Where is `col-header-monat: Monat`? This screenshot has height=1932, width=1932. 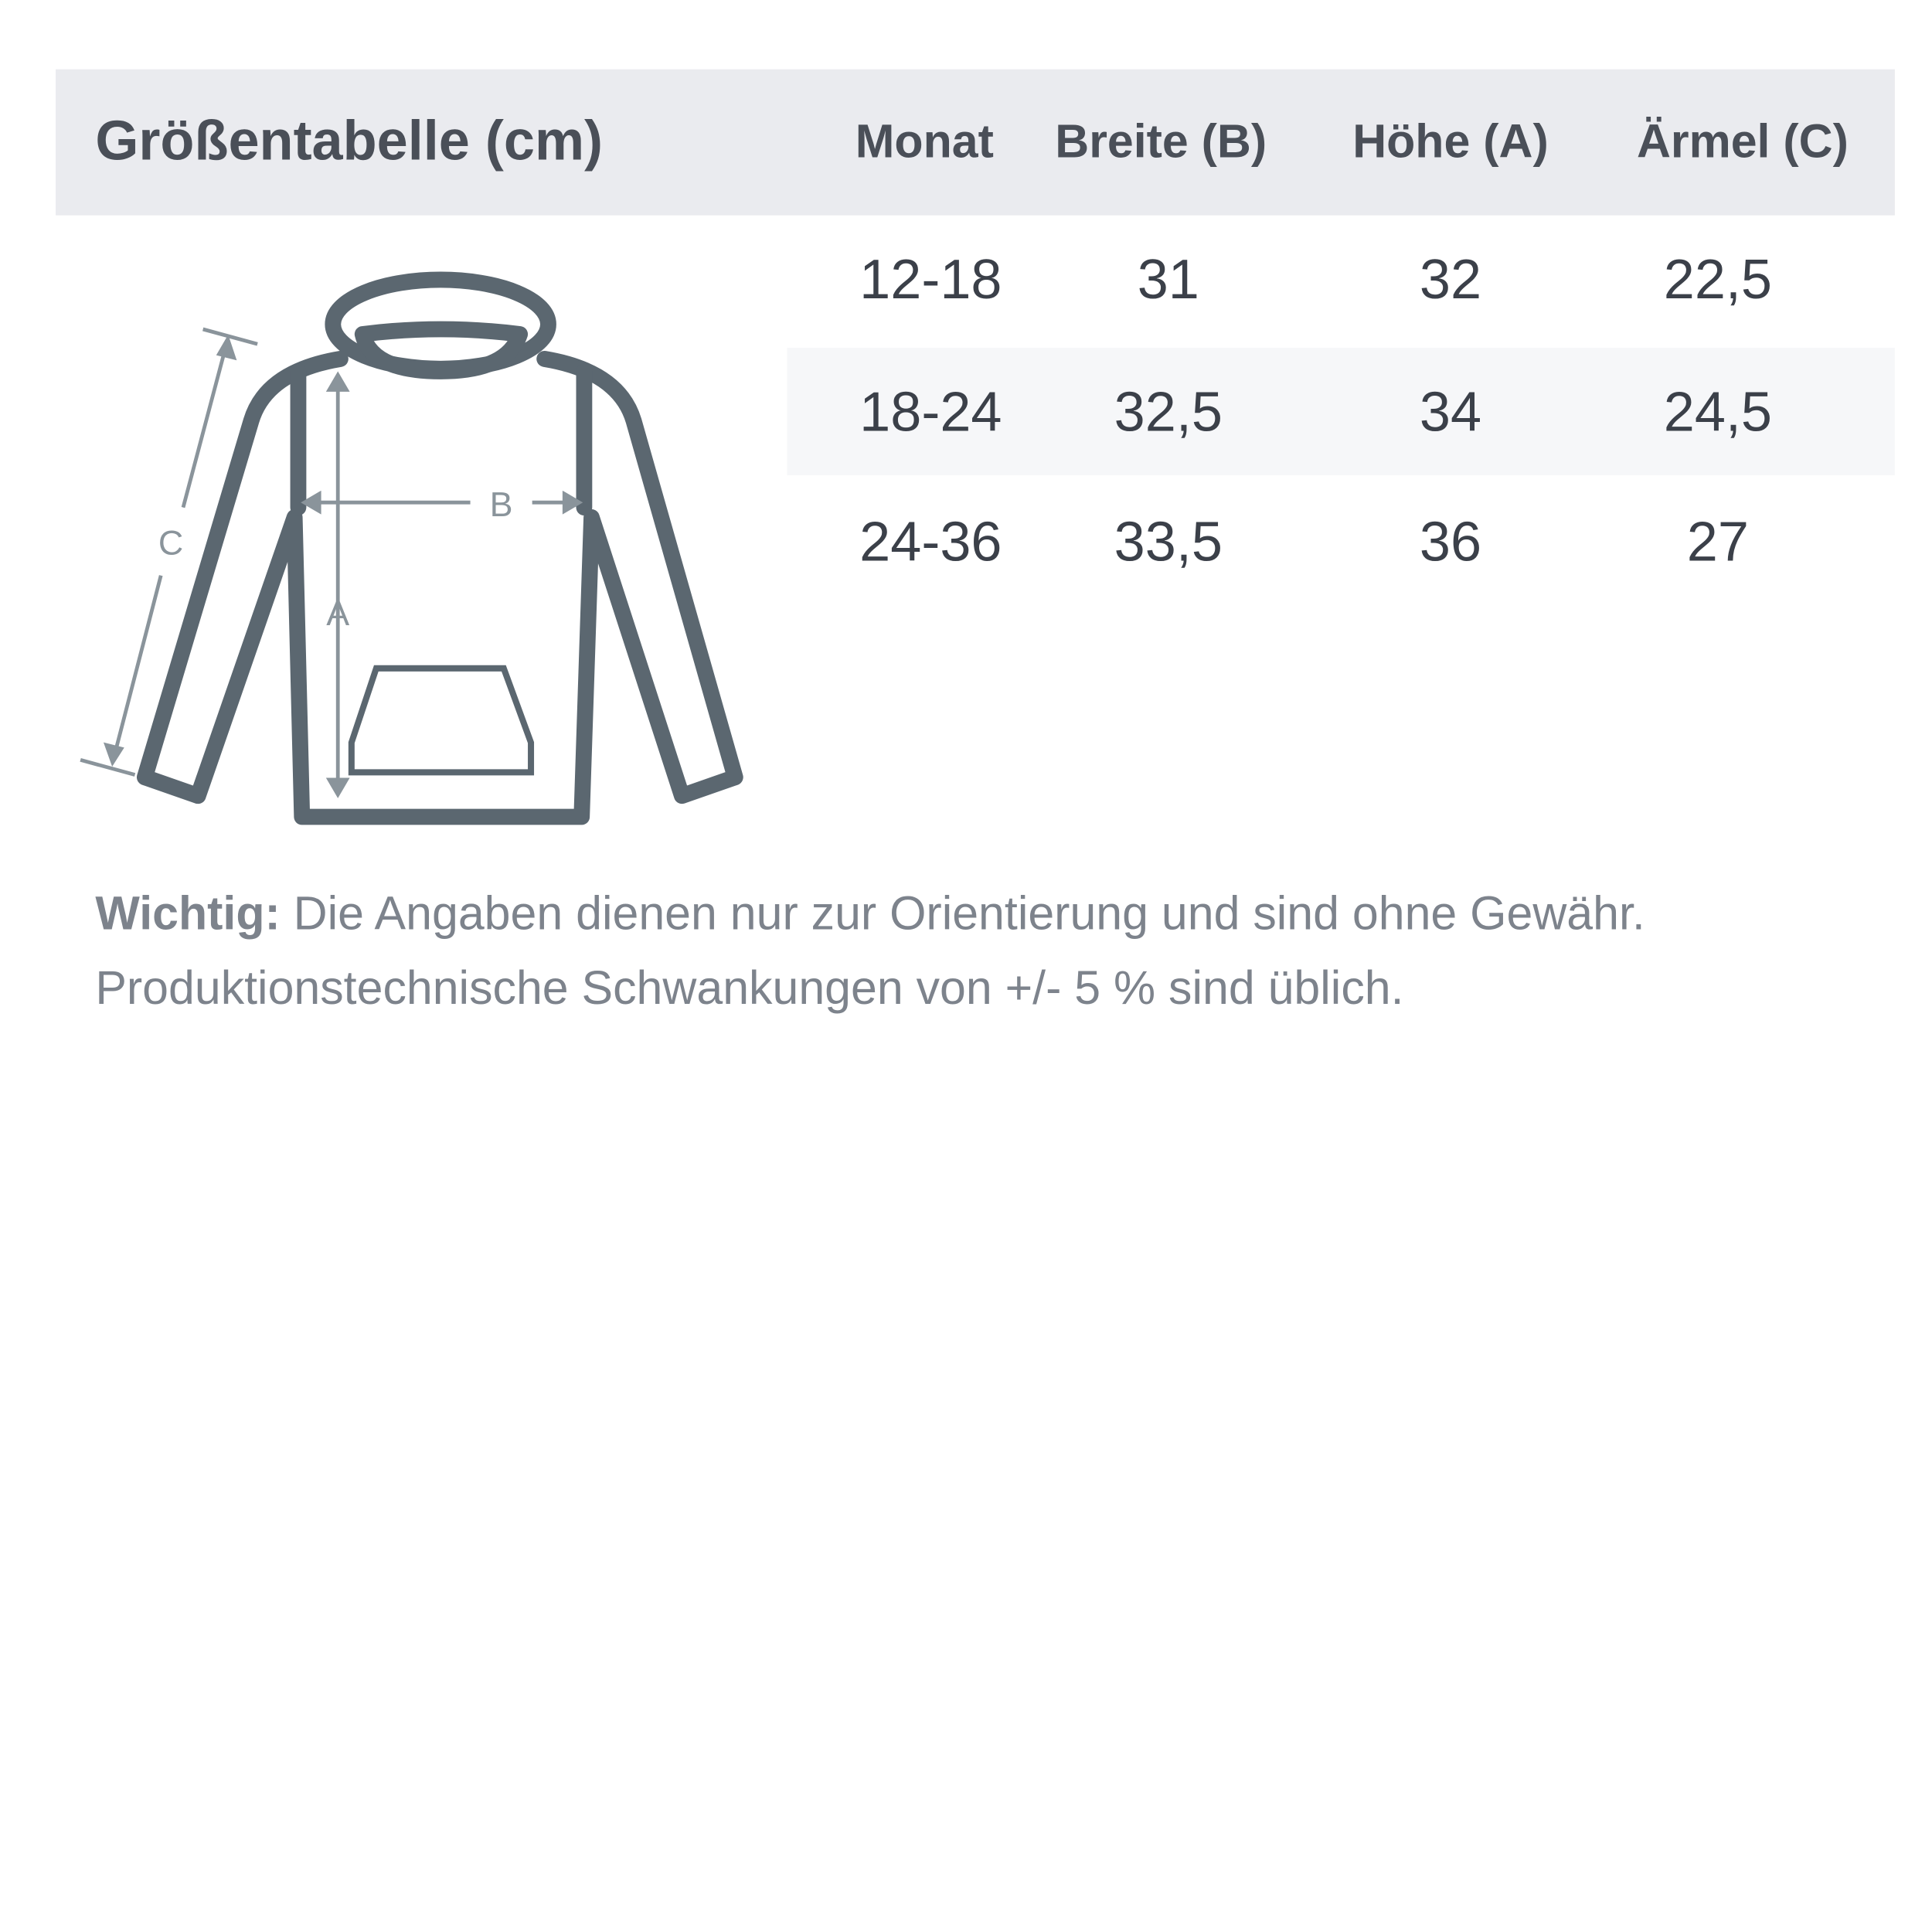 col-header-monat: Monat is located at coordinates (925, 142).